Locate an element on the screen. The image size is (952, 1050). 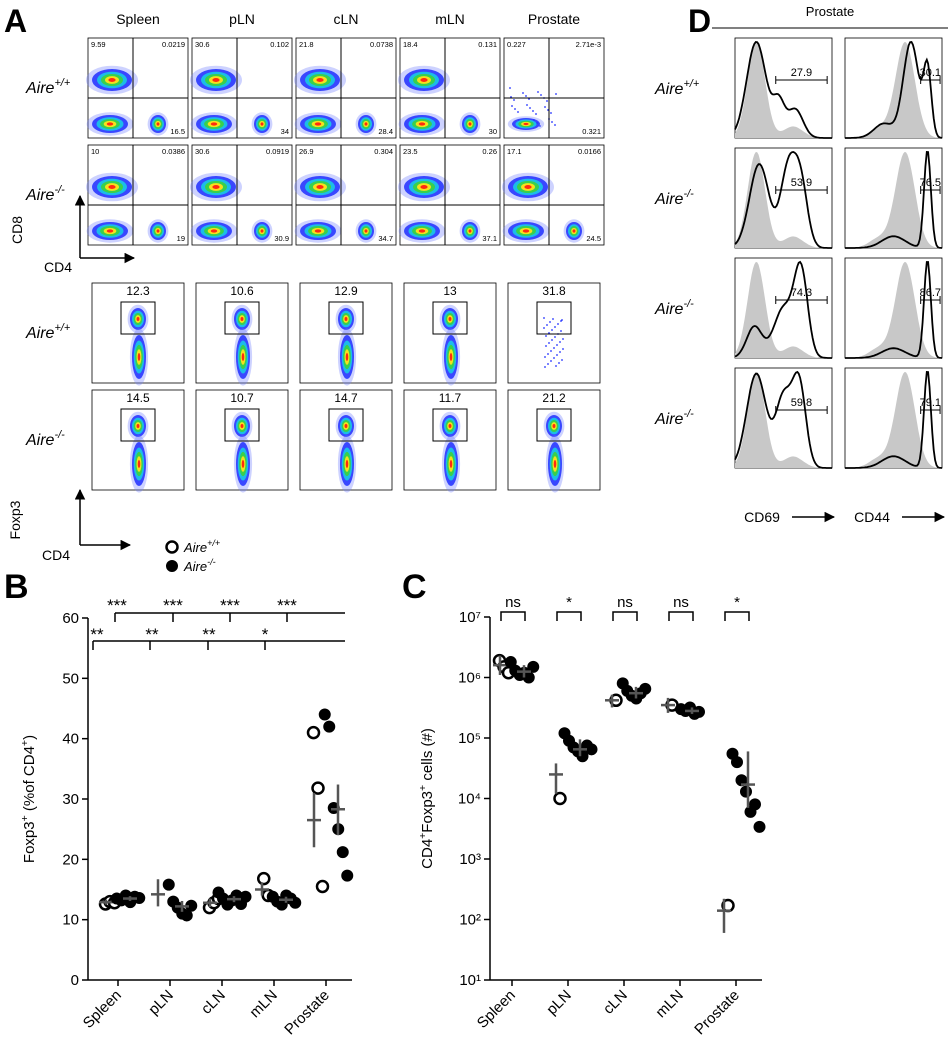
significance-label: ** is located at coordinates (97, 634).